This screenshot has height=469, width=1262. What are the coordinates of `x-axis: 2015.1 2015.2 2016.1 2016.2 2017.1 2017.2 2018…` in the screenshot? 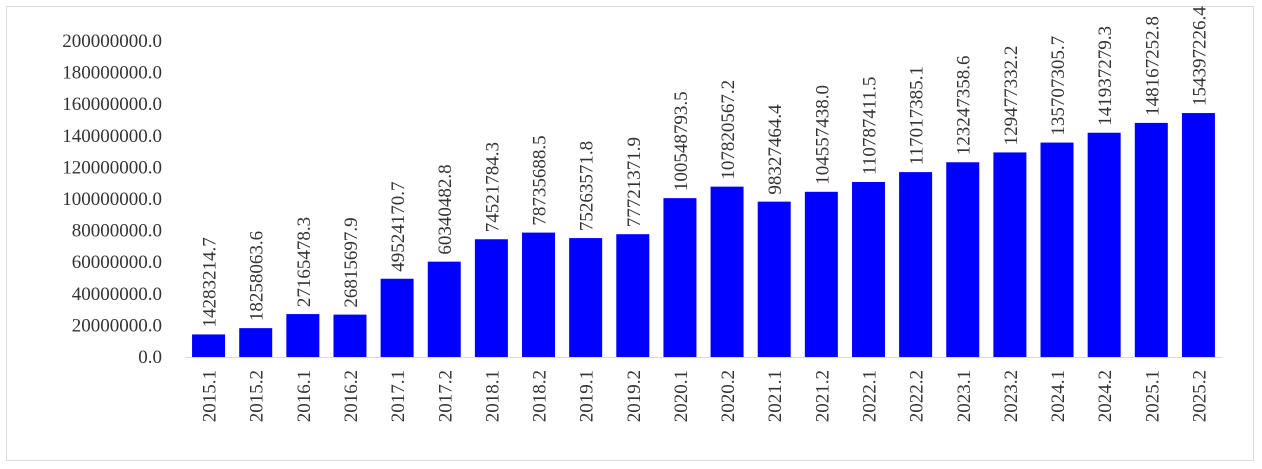 It's located at (703, 389).